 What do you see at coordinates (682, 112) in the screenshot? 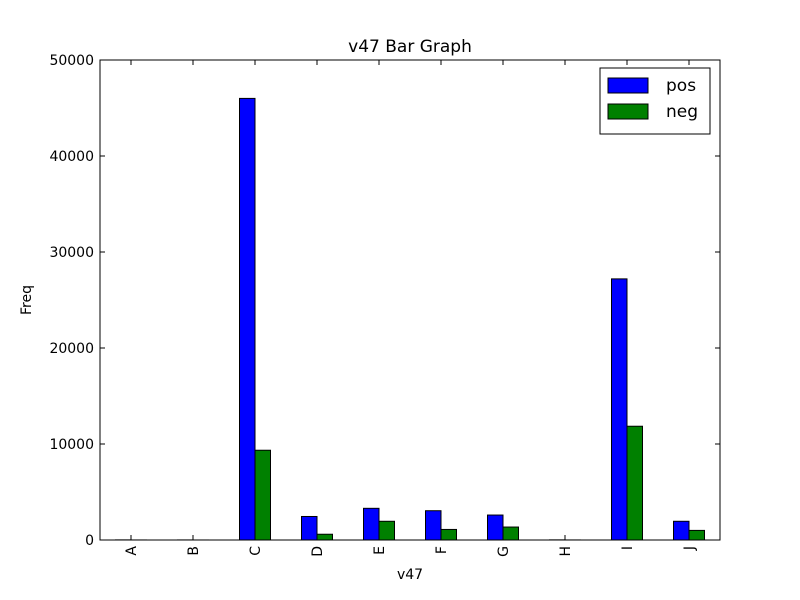
I see `legend-label-neg: neg` at bounding box center [682, 112].